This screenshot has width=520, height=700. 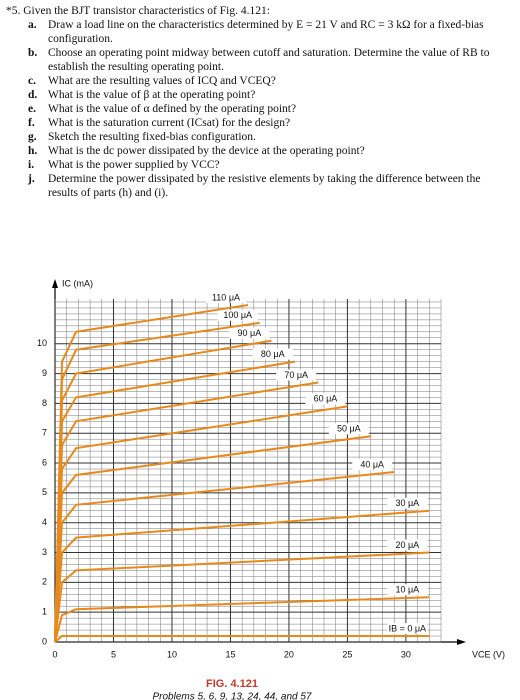 I want to click on x-tick-label: 15, so click(x=230, y=654).